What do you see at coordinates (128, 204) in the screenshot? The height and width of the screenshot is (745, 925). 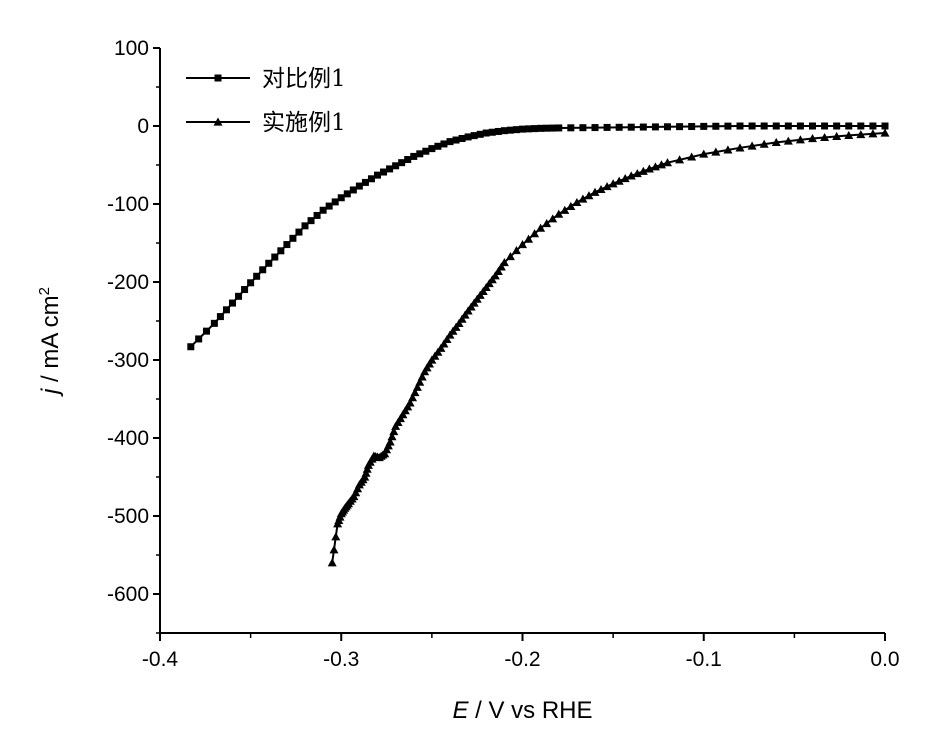 I see `y-tick-label: -100` at bounding box center [128, 204].